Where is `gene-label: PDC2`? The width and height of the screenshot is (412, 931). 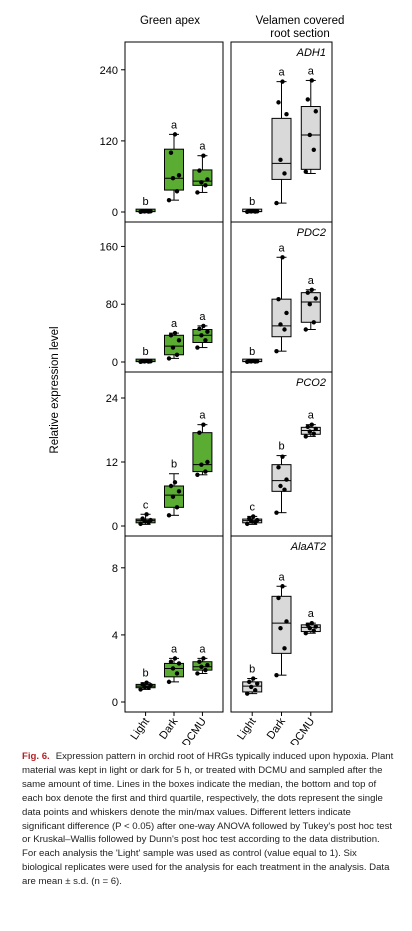 gene-label: PDC2 is located at coordinates (311, 233).